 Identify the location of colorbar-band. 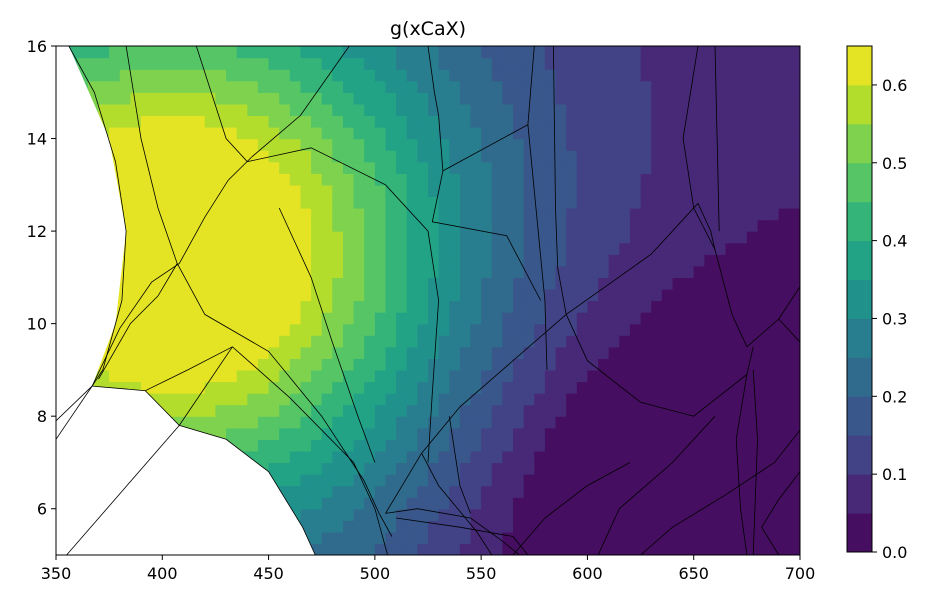
(859, 377).